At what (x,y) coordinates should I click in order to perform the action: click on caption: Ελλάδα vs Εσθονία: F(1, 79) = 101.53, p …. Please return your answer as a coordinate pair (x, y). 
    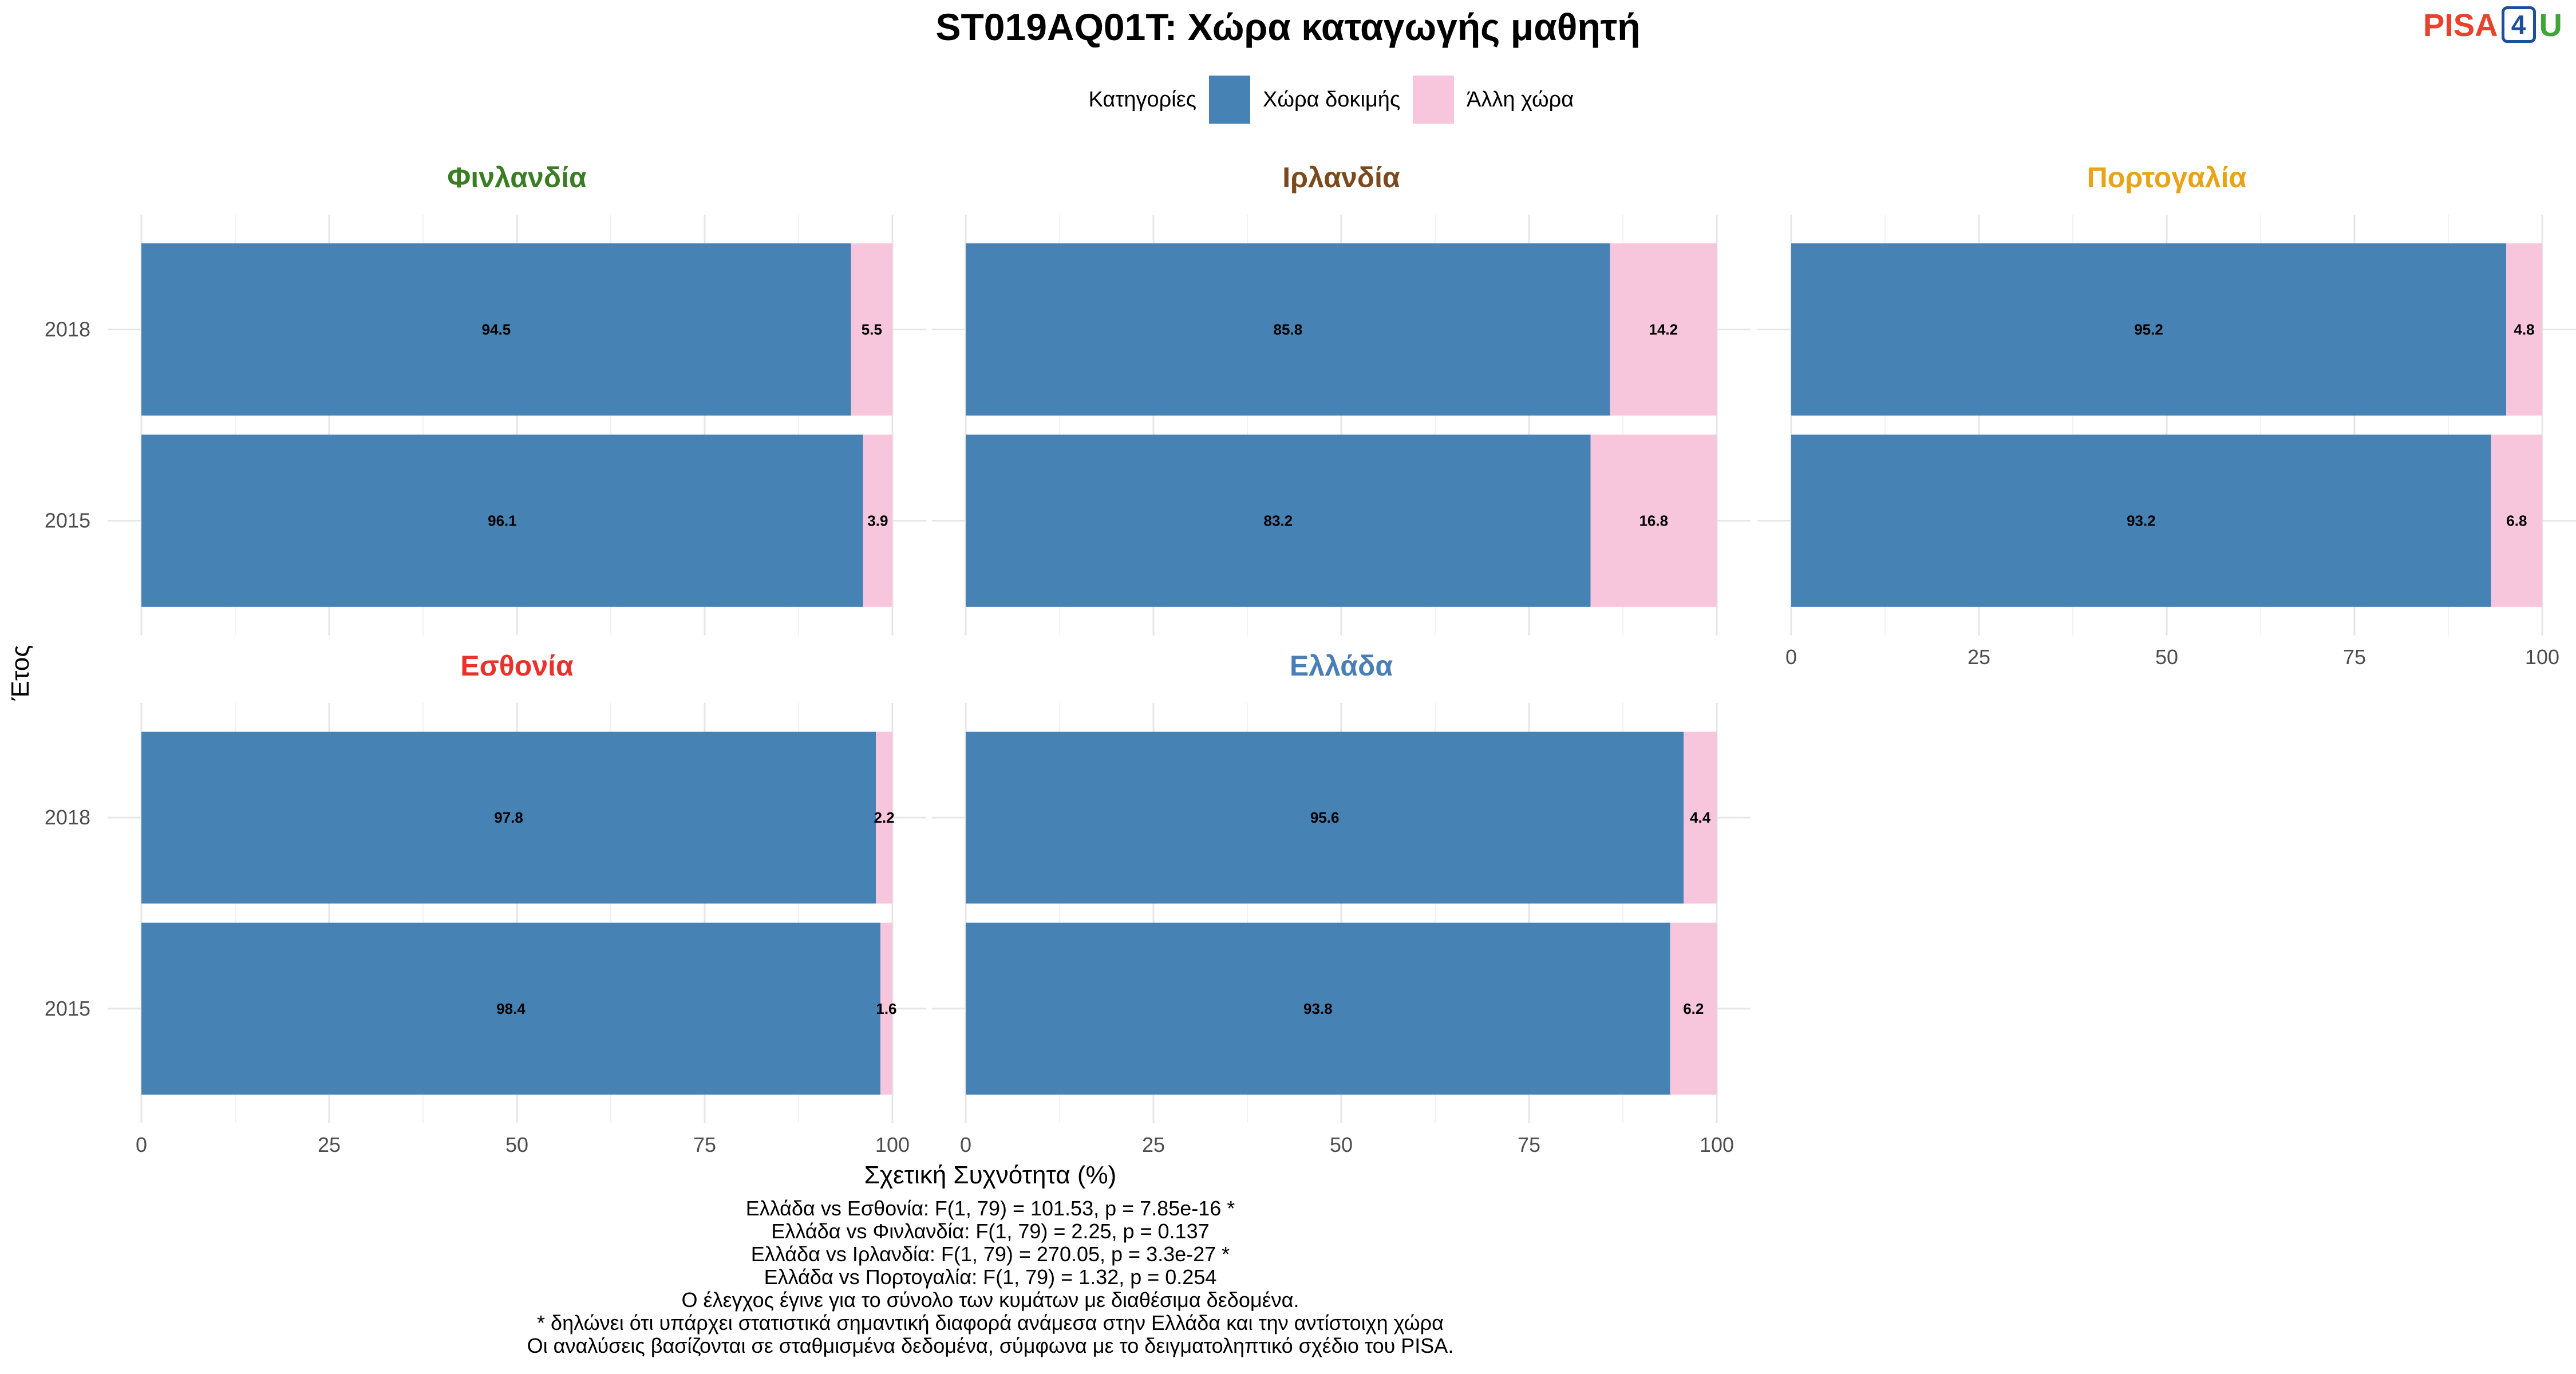
    Looking at the image, I should click on (990, 1277).